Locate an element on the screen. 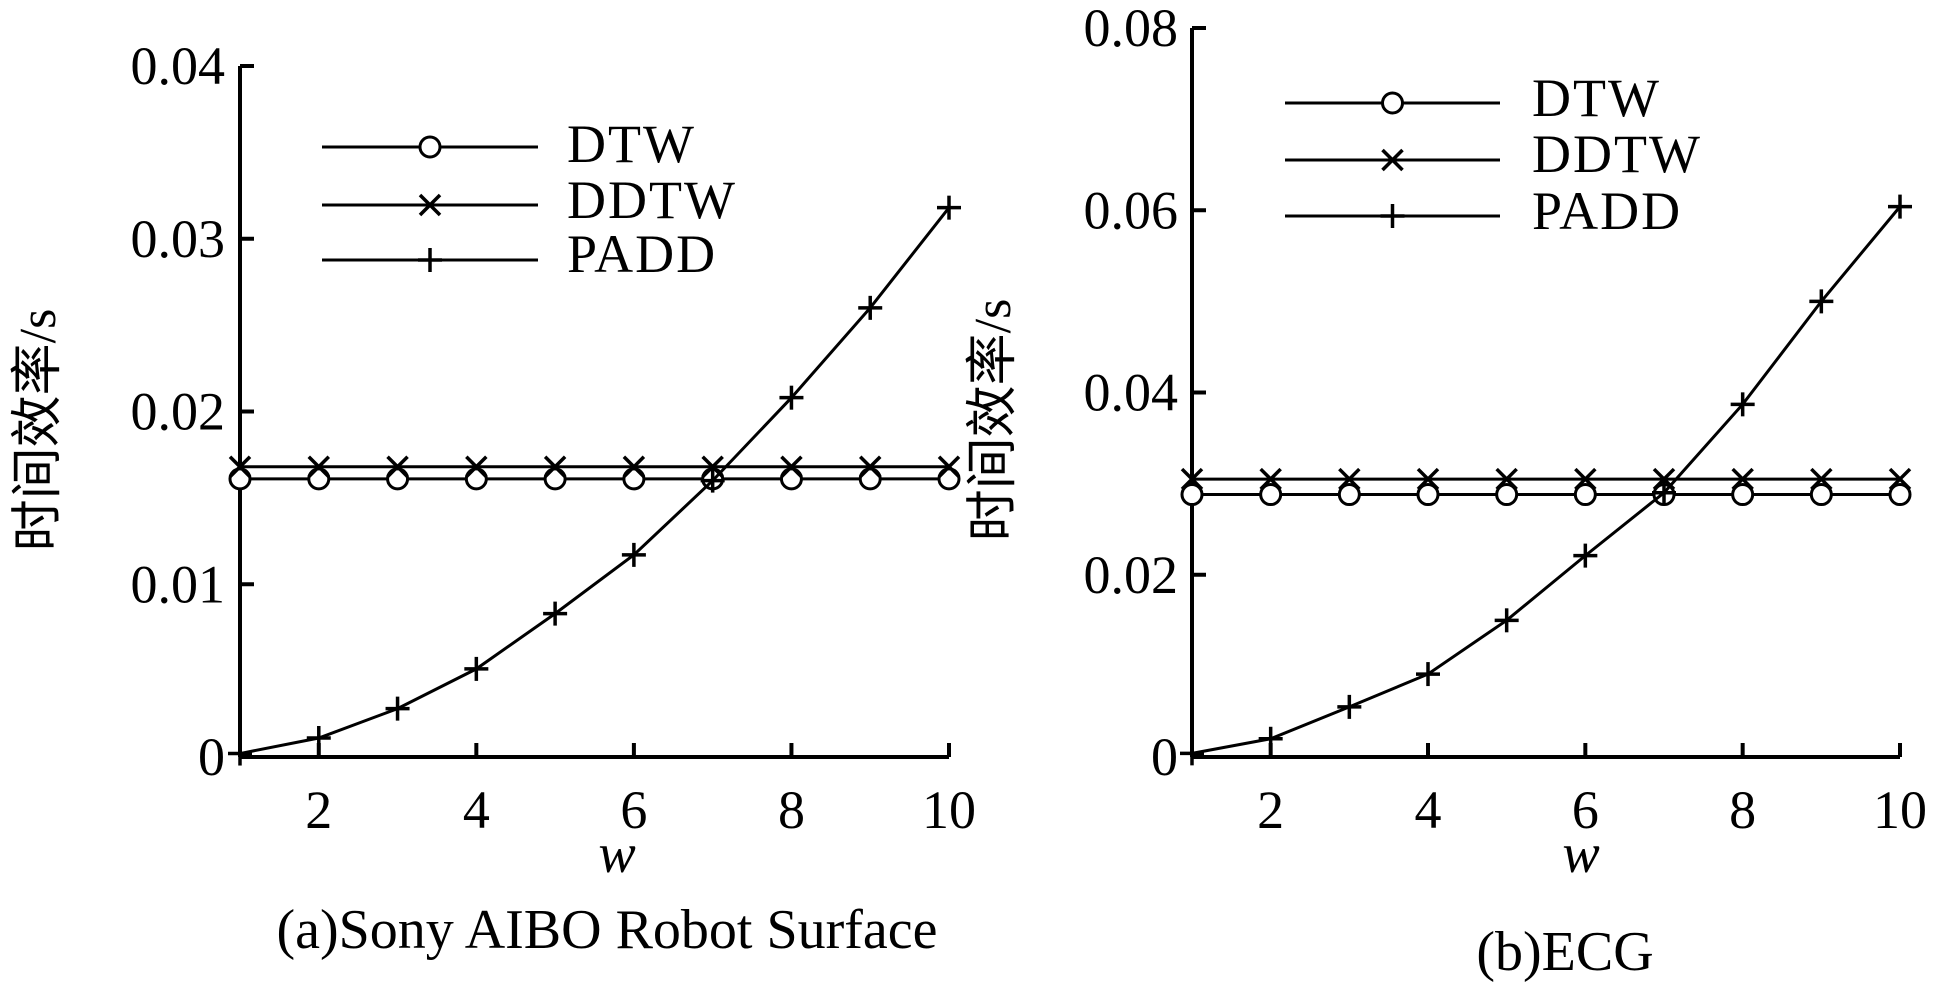  chart-caption: (b)ECG is located at coordinates (1564, 952).